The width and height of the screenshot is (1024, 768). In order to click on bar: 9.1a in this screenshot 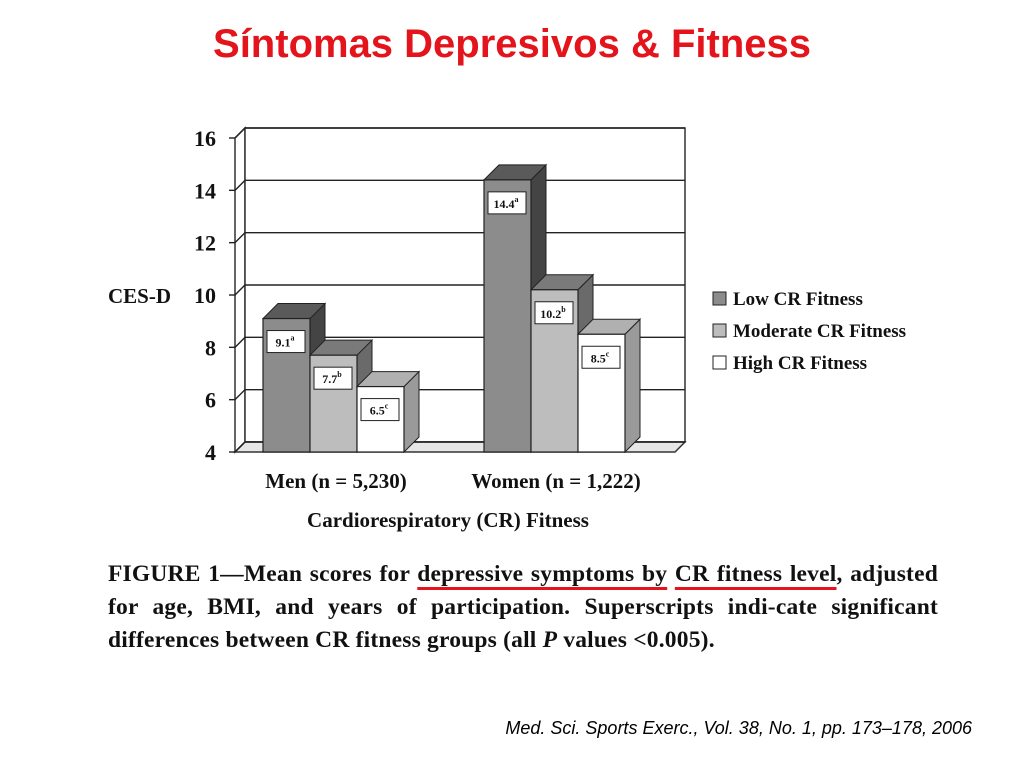, I will do `click(294, 378)`.